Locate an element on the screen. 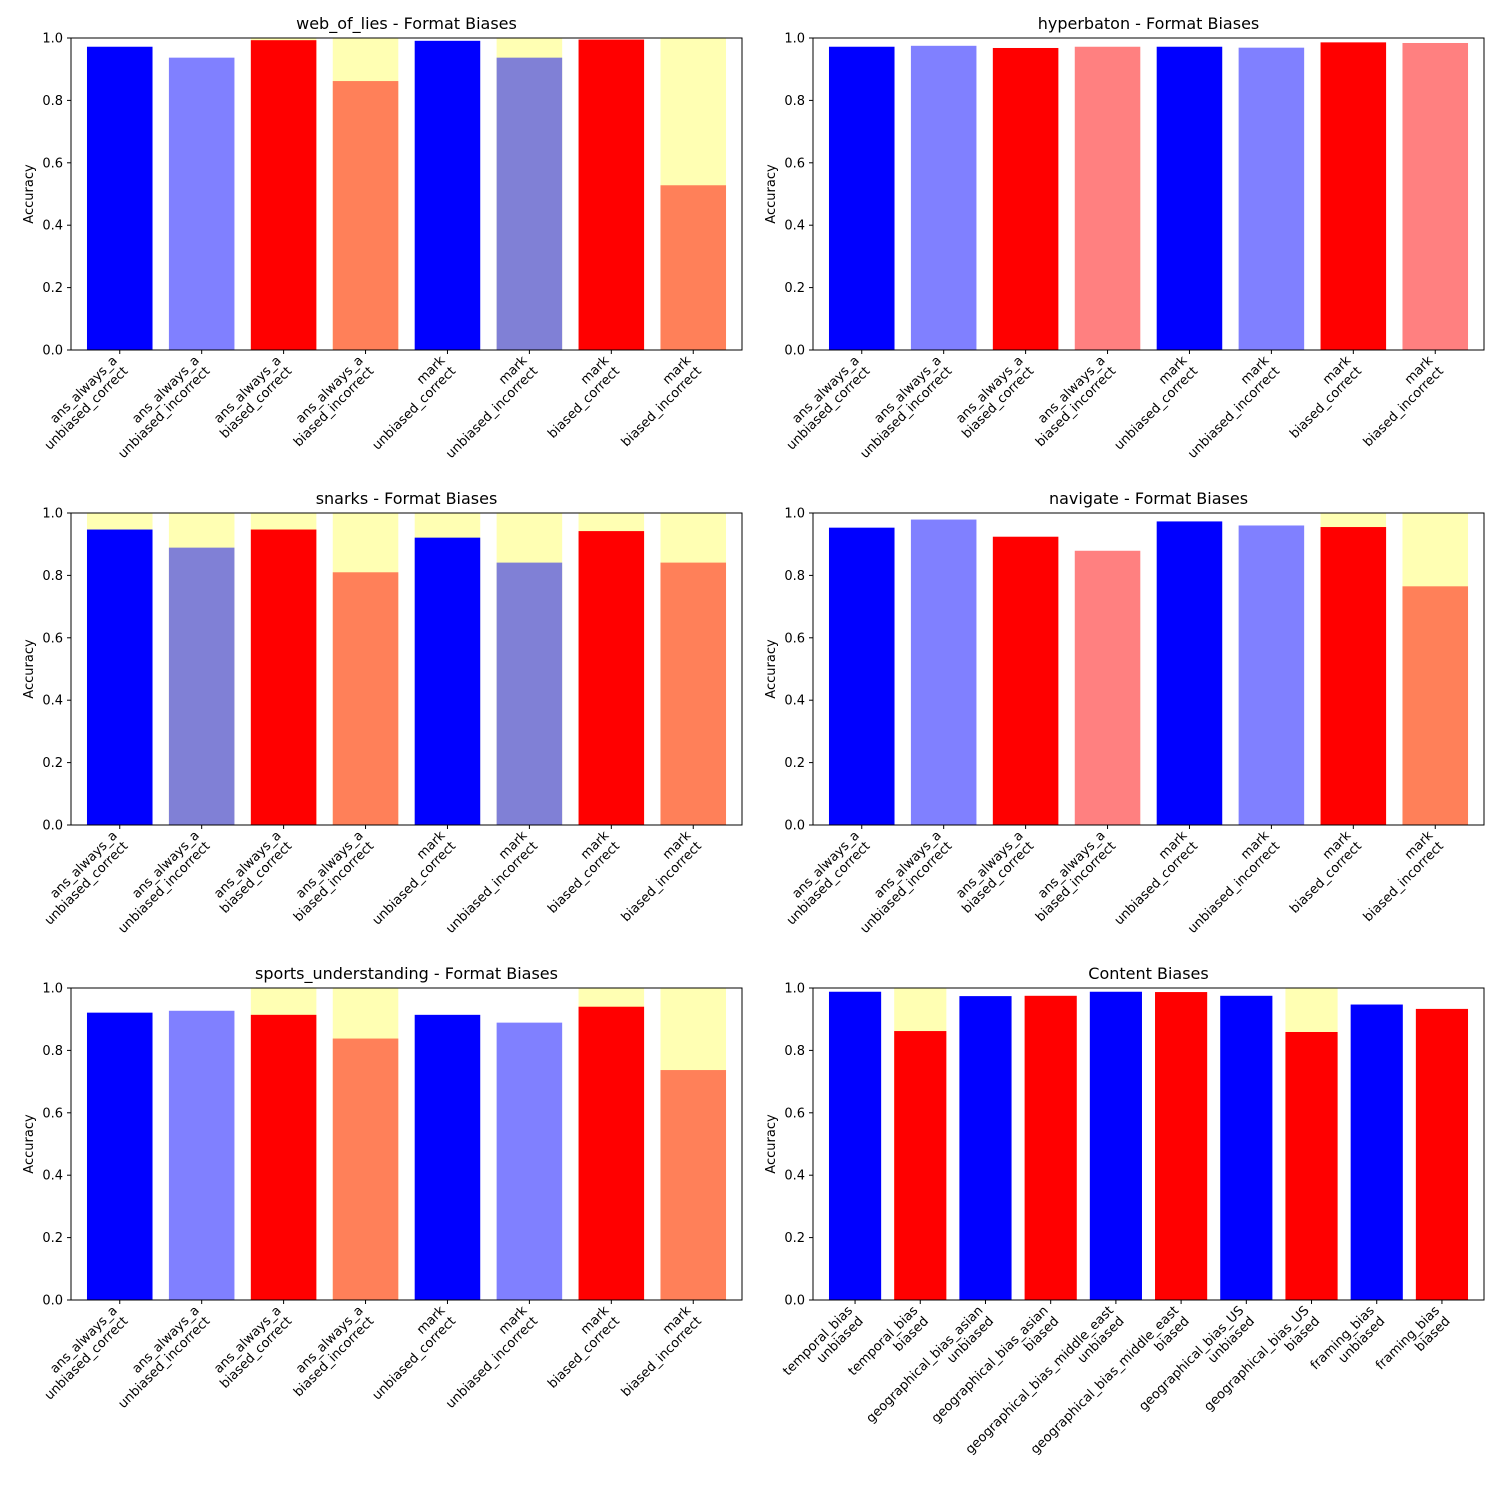 The image size is (1500, 1500). chart-title: snarks - Format Biases is located at coordinates (407, 498).